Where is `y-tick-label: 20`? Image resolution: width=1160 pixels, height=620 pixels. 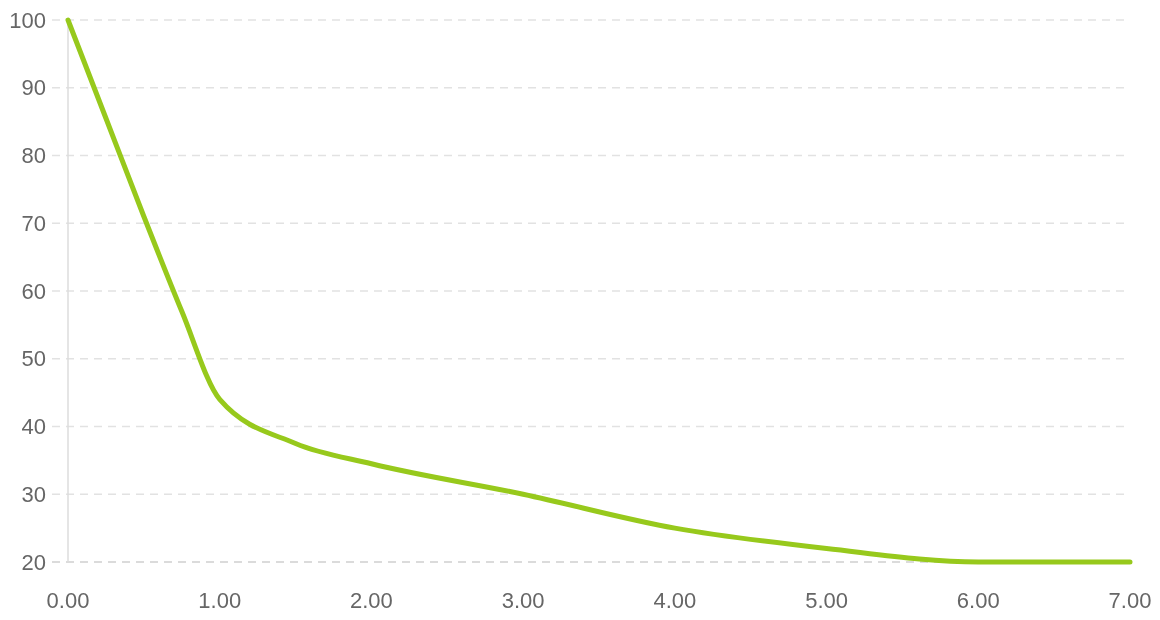
y-tick-label: 20 is located at coordinates (33, 562).